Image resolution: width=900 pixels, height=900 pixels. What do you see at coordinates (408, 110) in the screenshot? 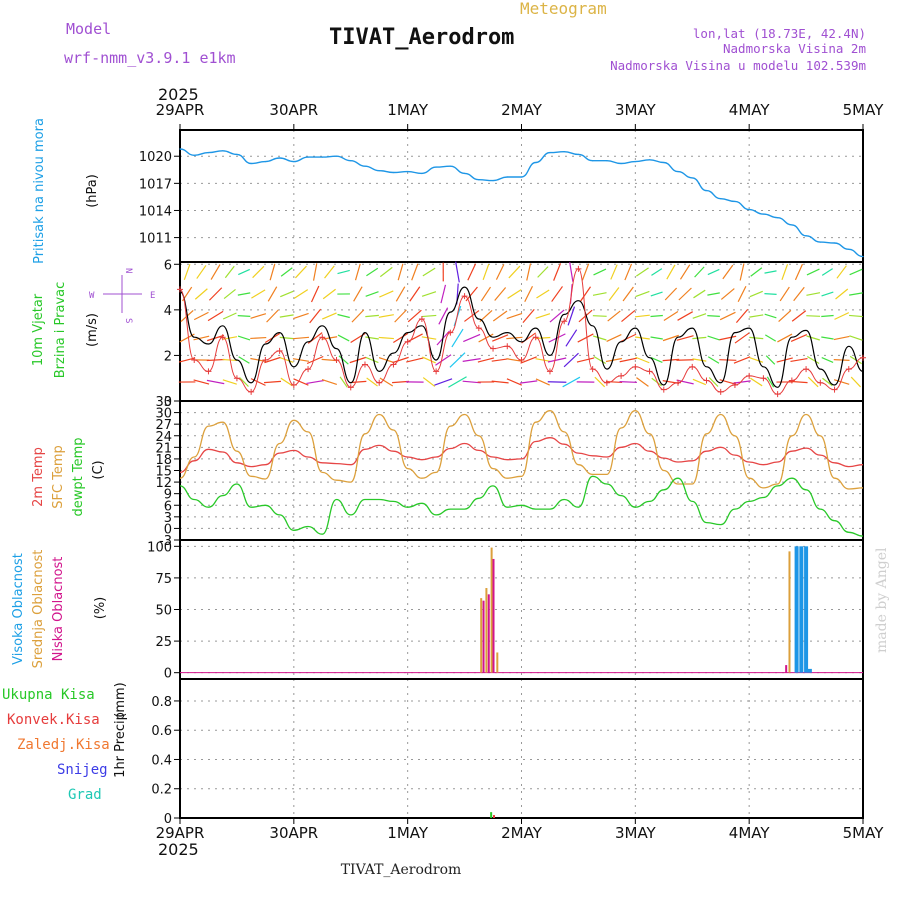
I see `top-time-label: 1MAY` at bounding box center [408, 110].